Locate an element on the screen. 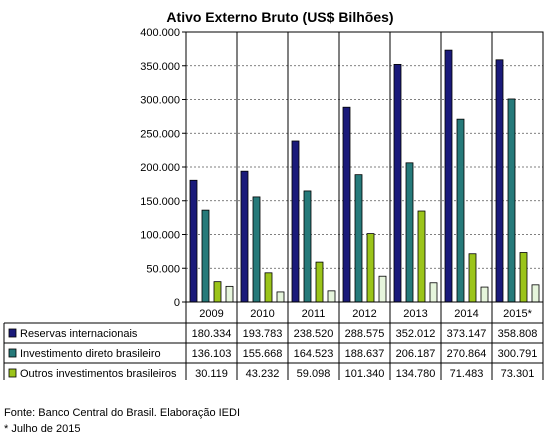 Image resolution: width=550 pixels, height=440 pixels. y-tick-label: 50.000 is located at coordinates (163, 269).